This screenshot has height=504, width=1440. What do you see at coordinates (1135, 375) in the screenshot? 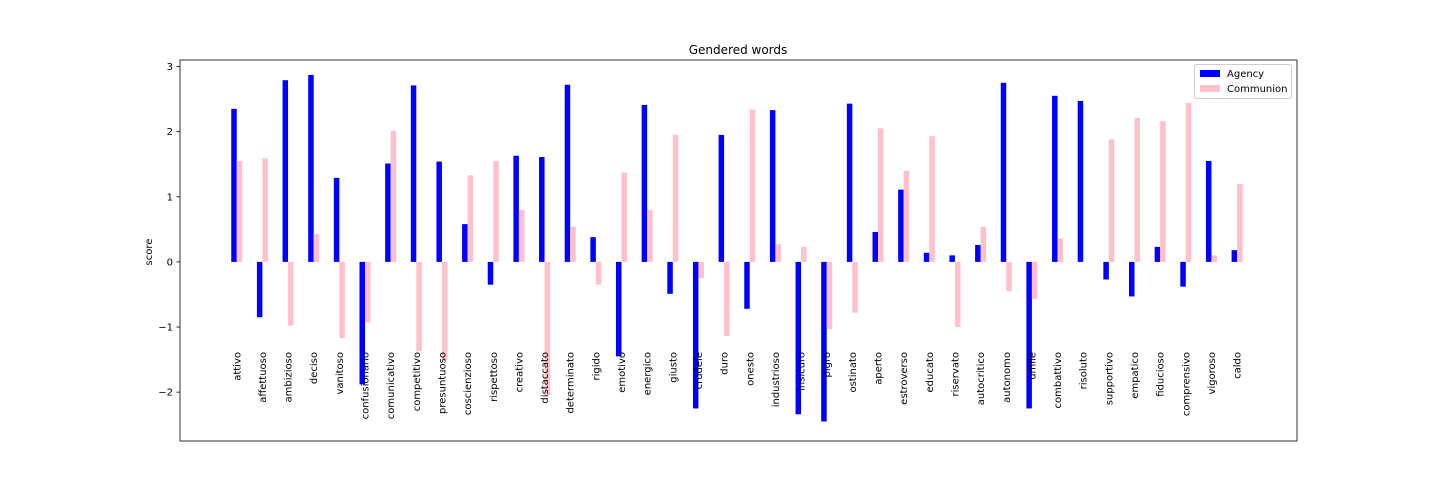
I see `x-tick-label-empatico: empatico` at bounding box center [1135, 375].